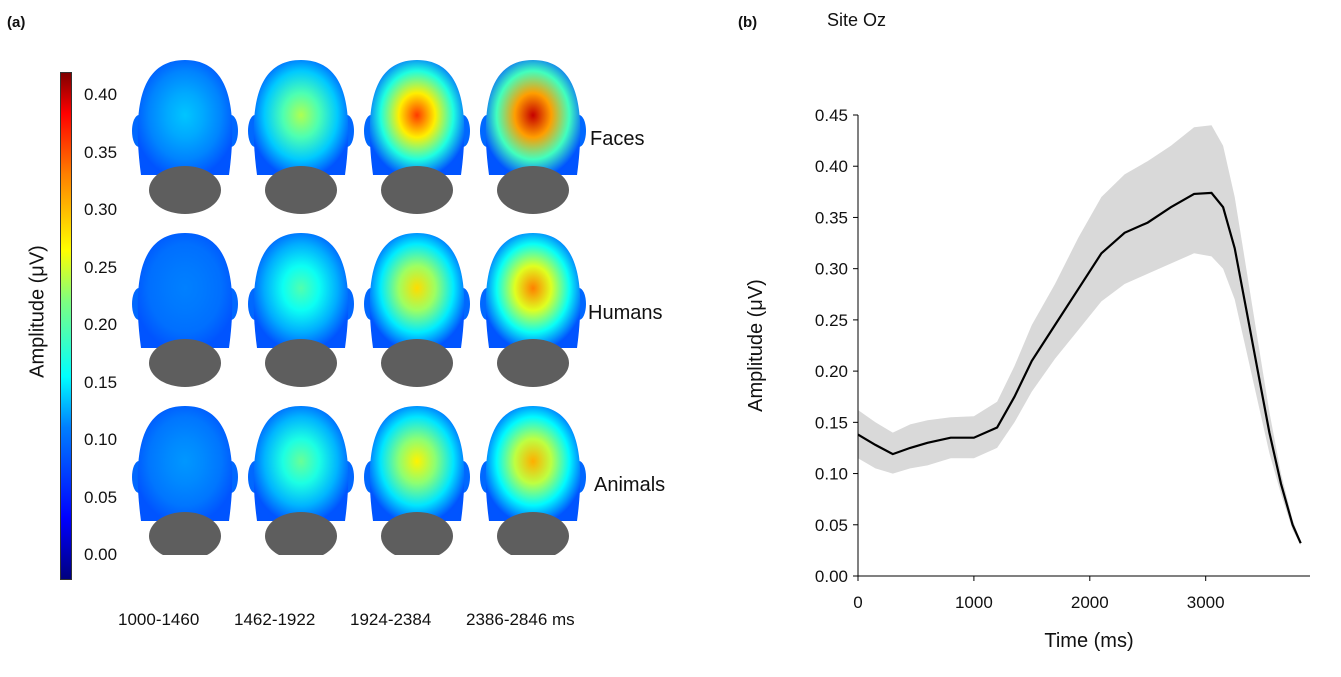 Image resolution: width=1341 pixels, height=677 pixels. Describe the element at coordinates (857, 20) in the screenshot. I see `chart-title: Site Oz` at that location.